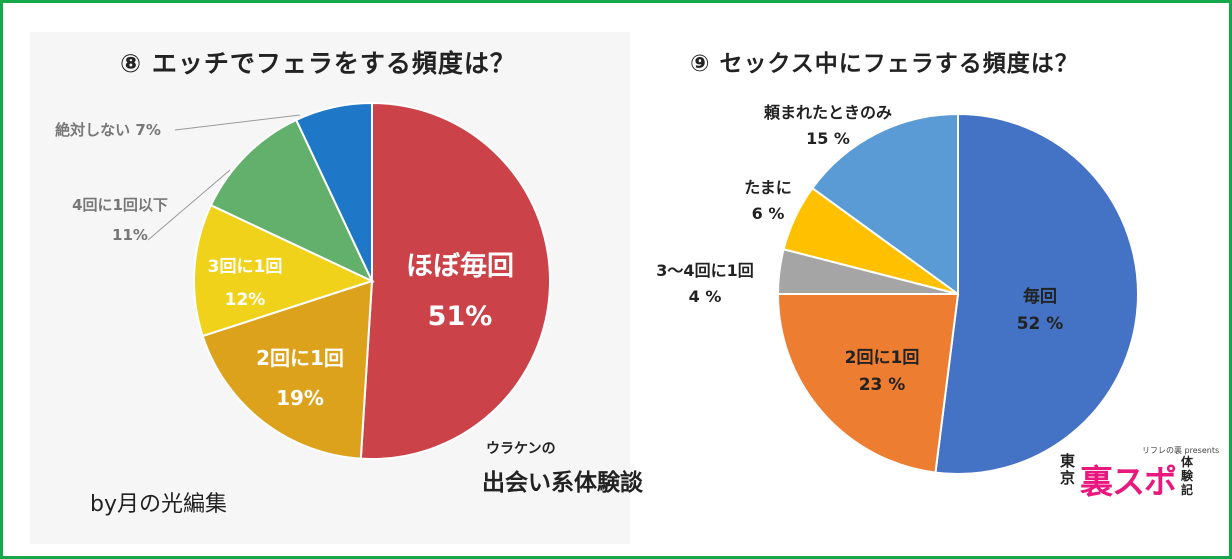 The height and width of the screenshot is (559, 1232). What do you see at coordinates (1068, 469) in the screenshot?
I see `logo-tokyo-text: 東京` at bounding box center [1068, 469].